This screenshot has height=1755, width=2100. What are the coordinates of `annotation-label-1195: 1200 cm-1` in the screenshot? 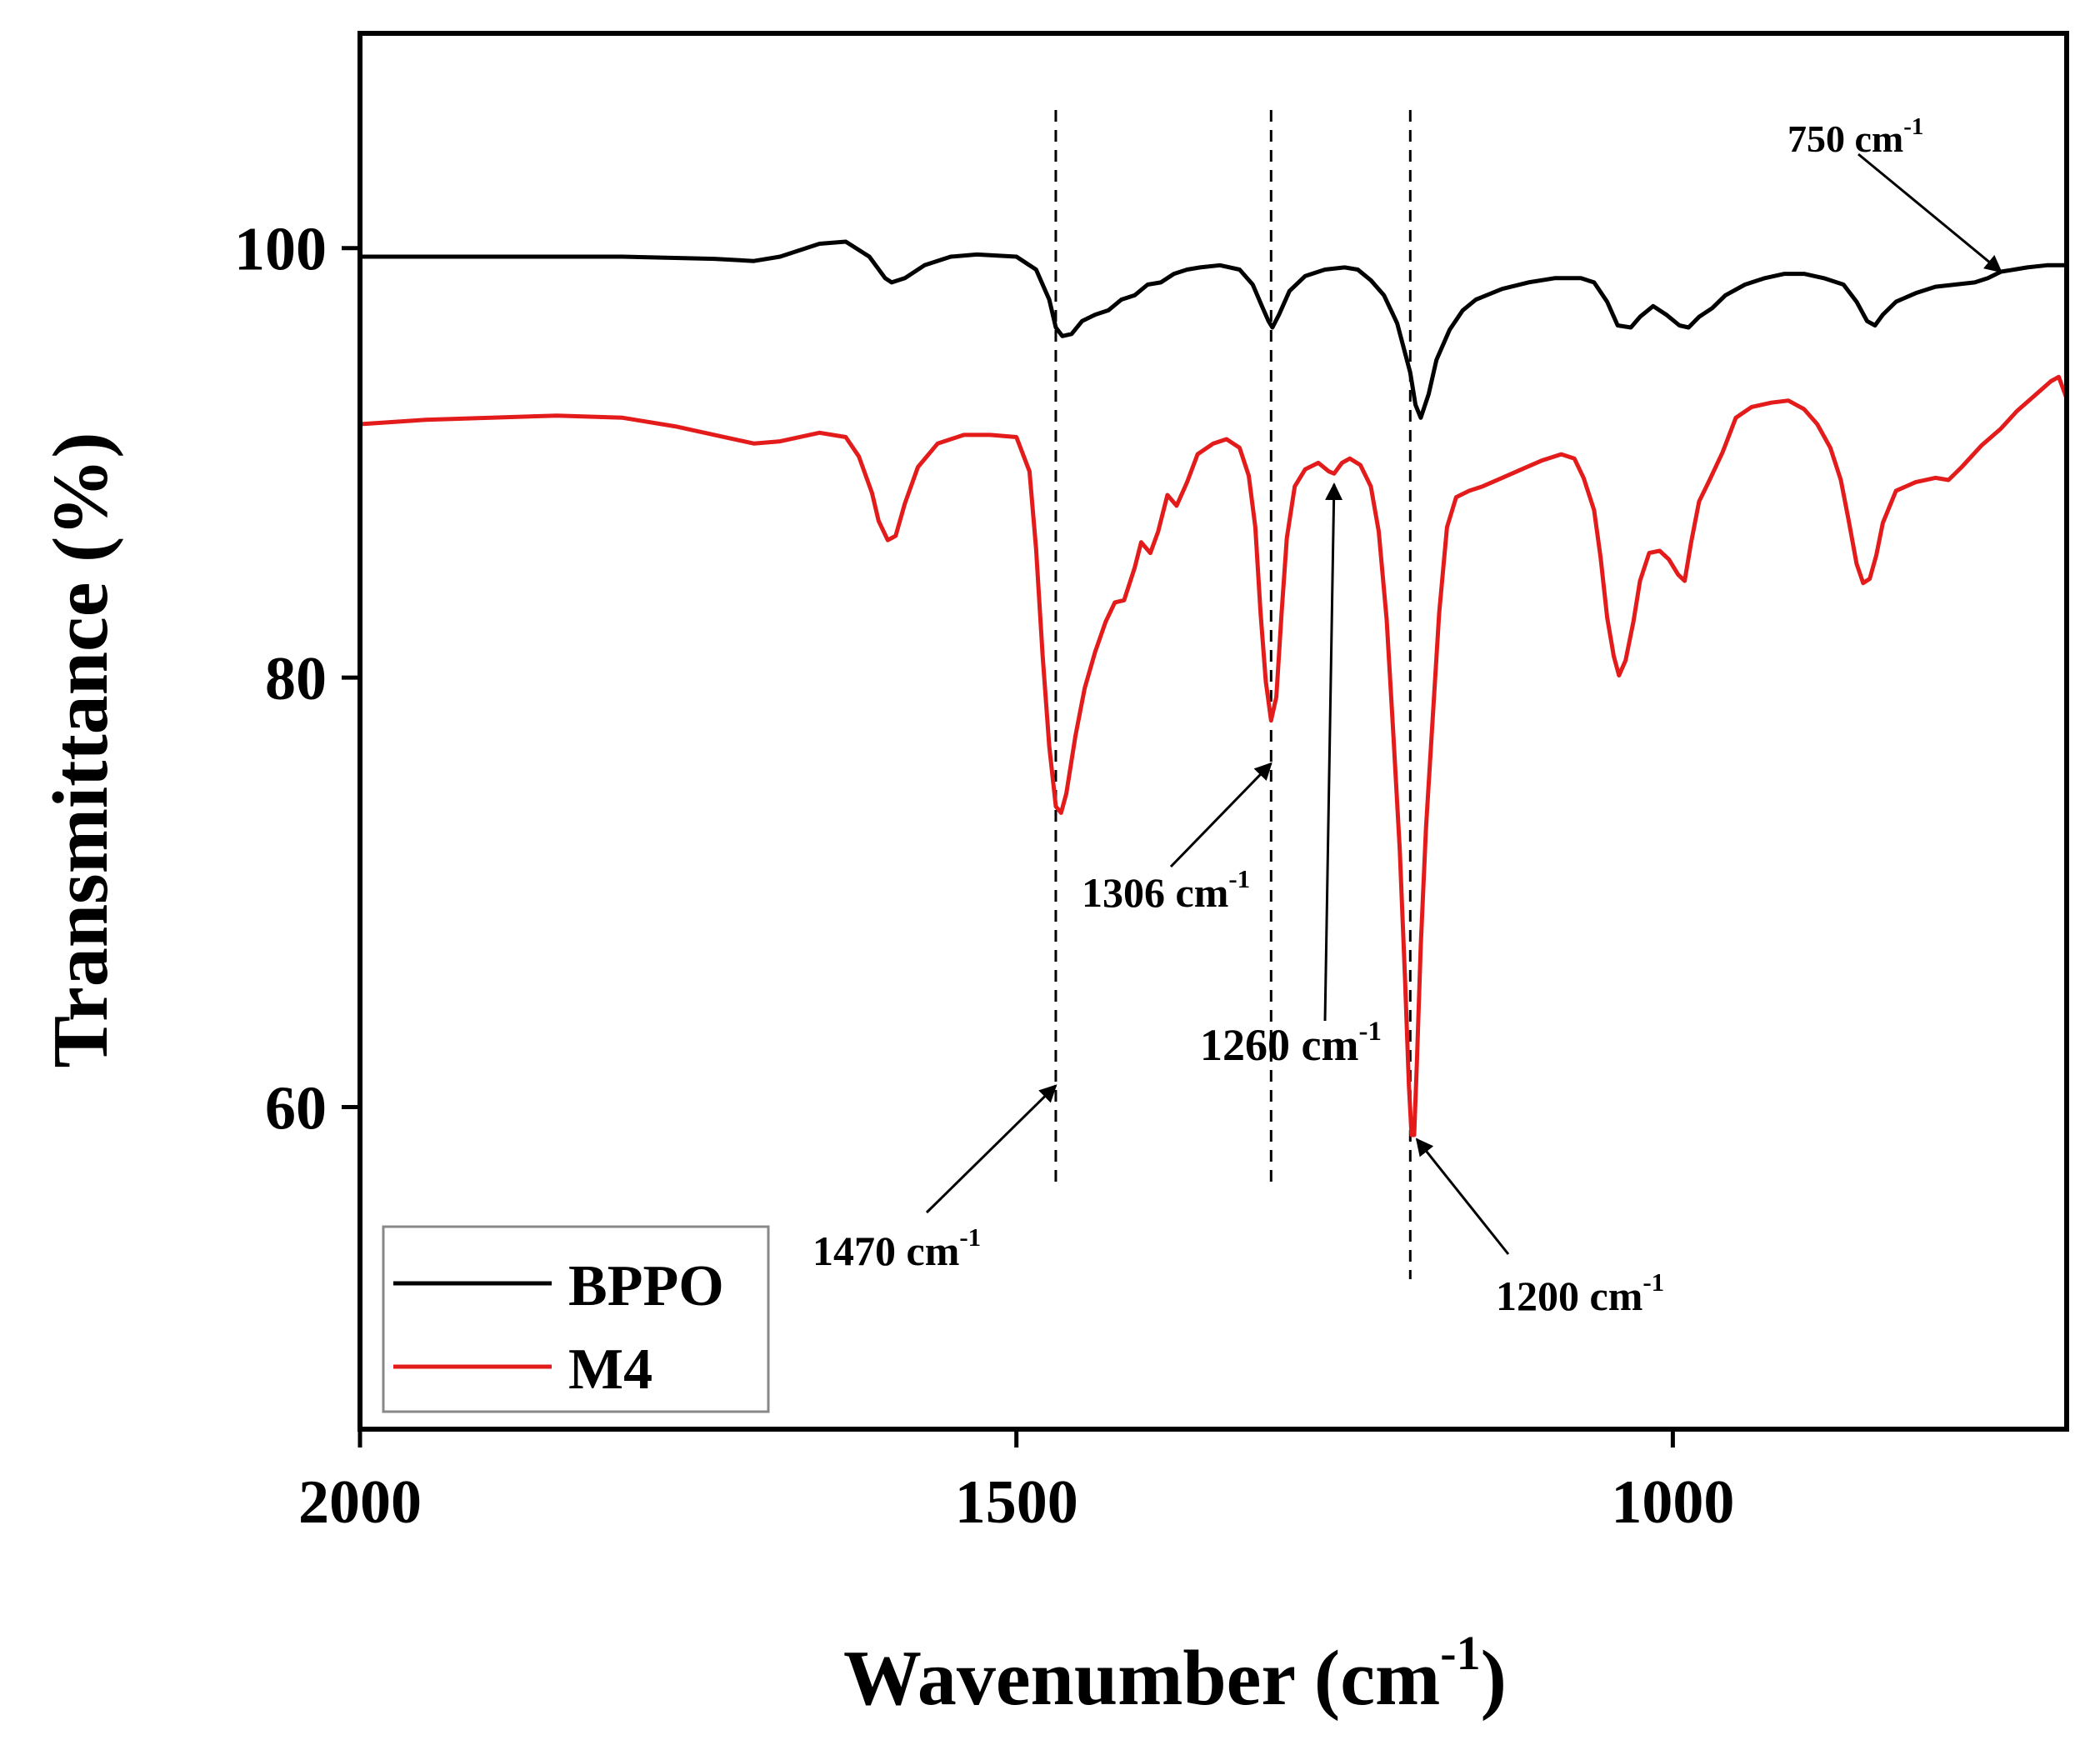 It's located at (1580, 1293).